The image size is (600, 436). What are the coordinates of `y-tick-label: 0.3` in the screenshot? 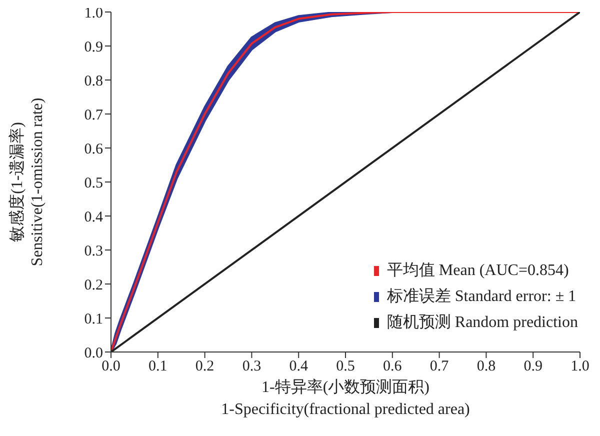 It's located at (93, 251).